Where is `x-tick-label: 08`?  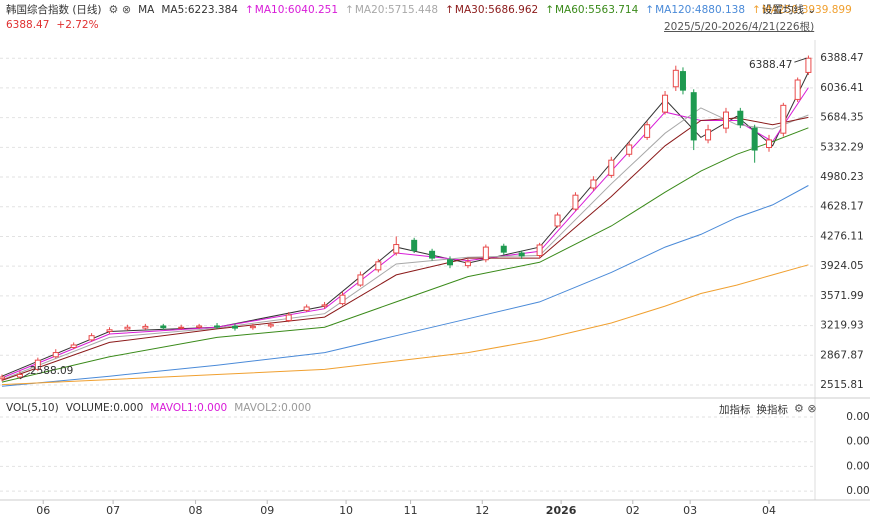 x-tick-label: 08 is located at coordinates (196, 510).